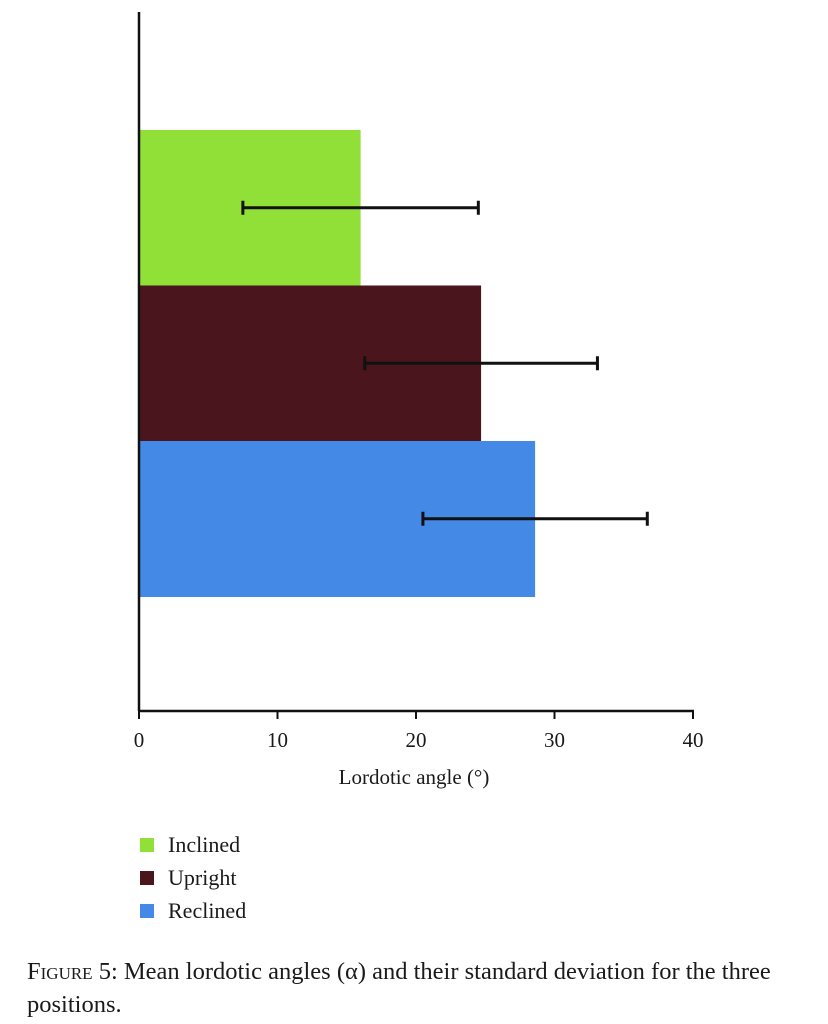  I want to click on x-tick-label-20: 20, so click(416, 740).